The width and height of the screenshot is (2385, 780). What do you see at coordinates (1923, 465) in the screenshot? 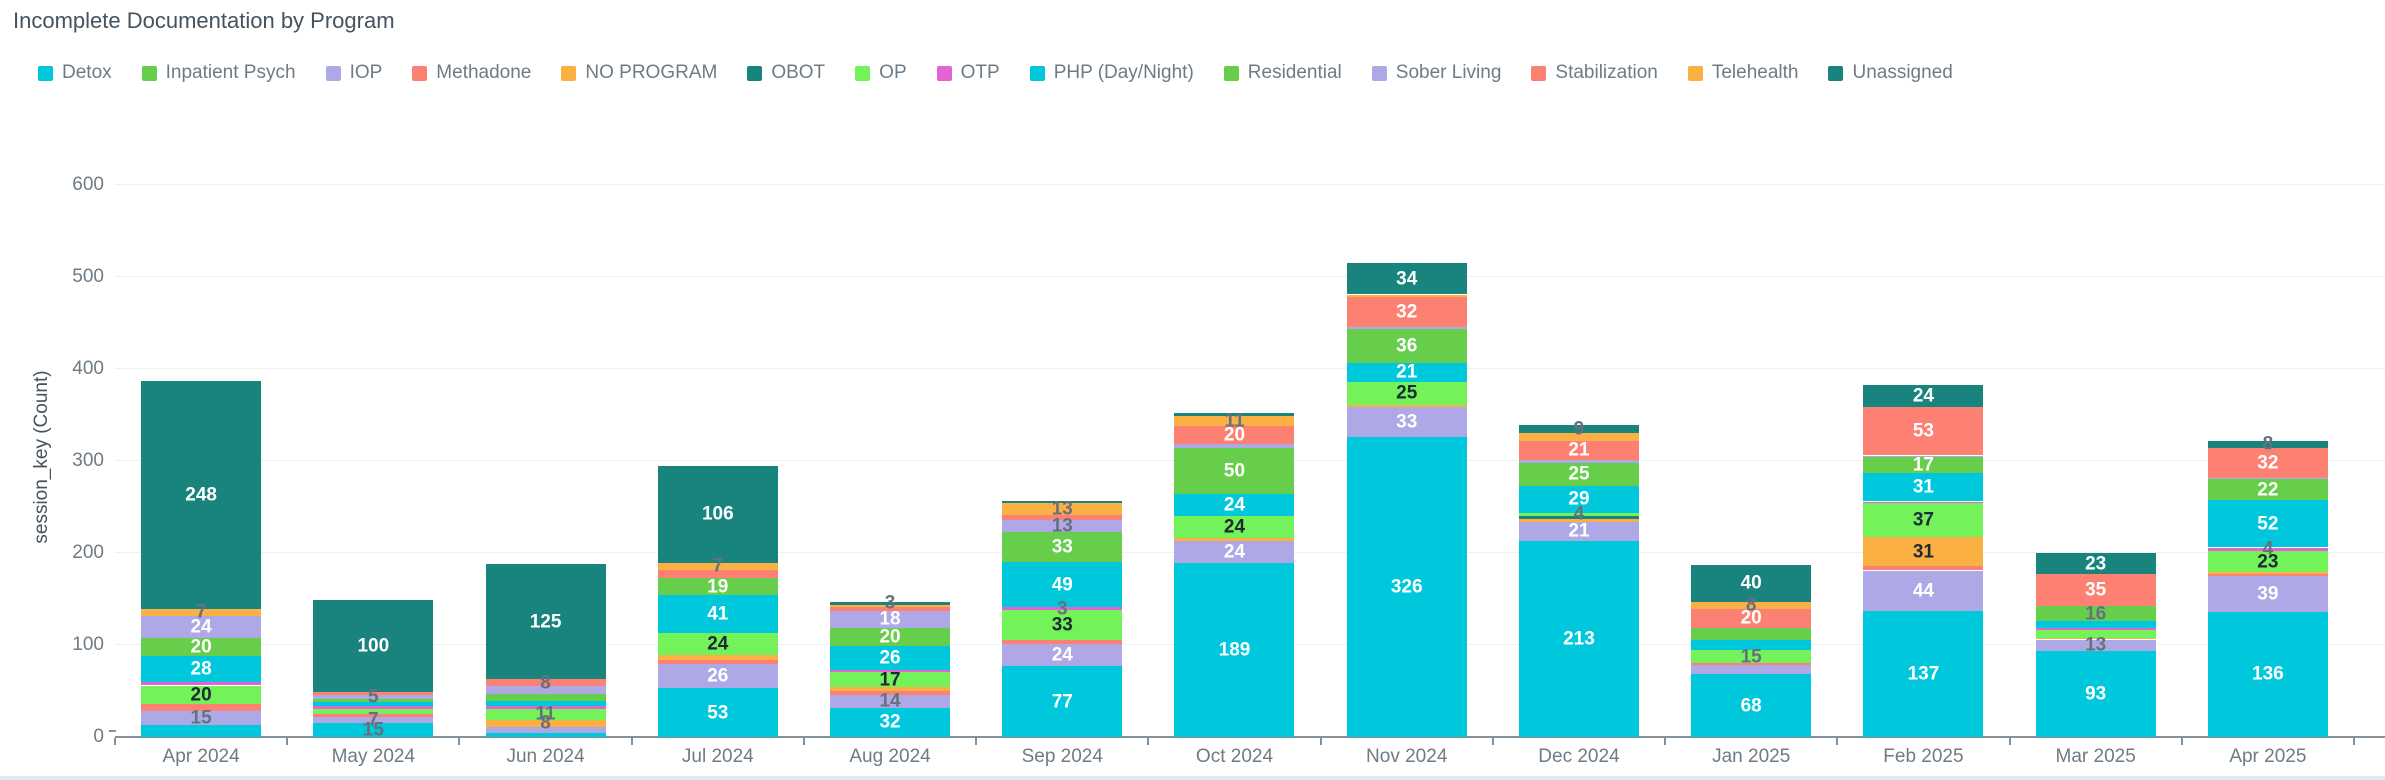
I see `bar-segment: 17` at bounding box center [1923, 465].